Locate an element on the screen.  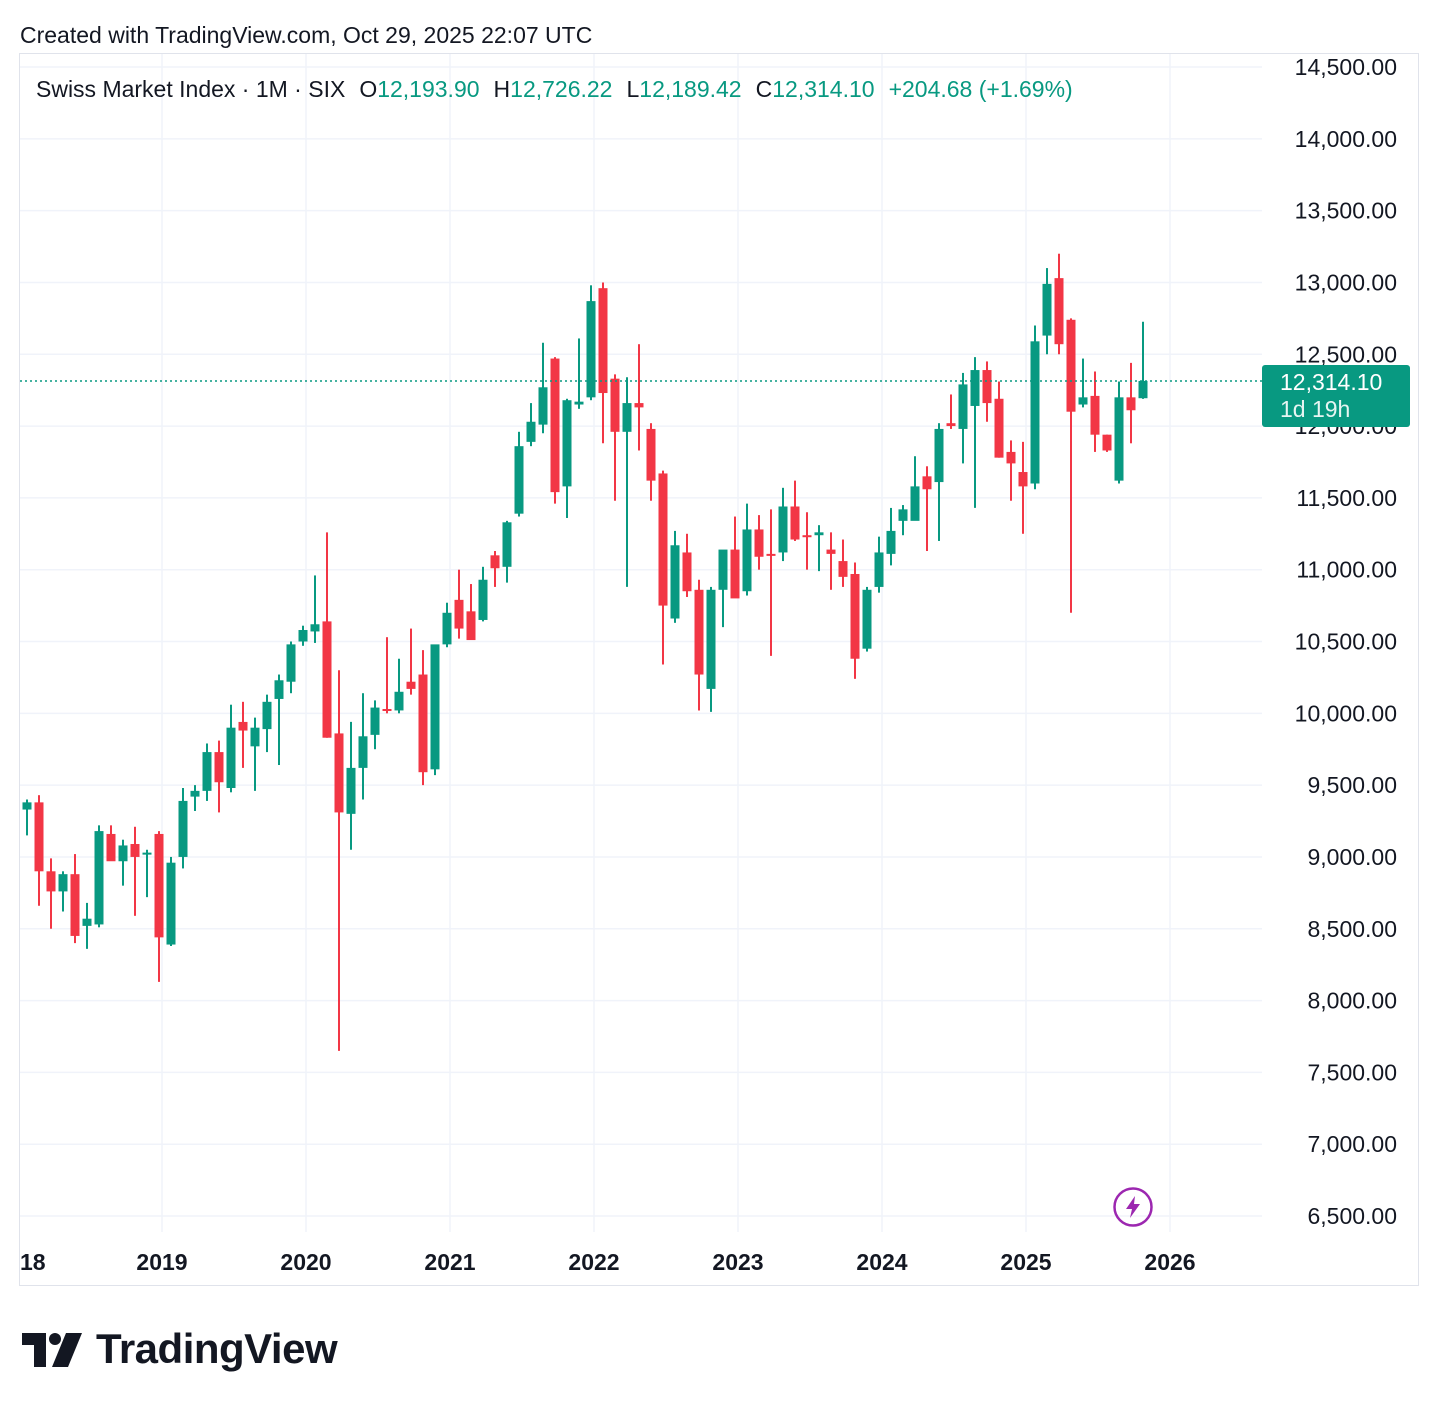
price-tick-label: 13,000.00 is located at coordinates (1346, 282).